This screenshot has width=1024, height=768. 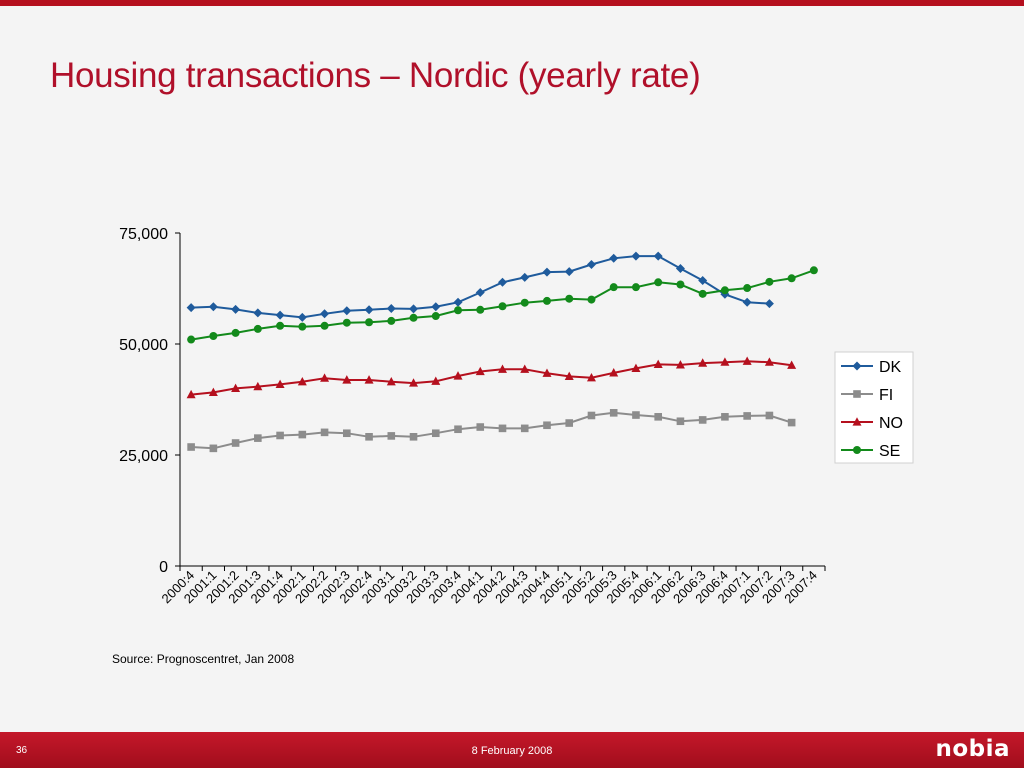 I want to click on series-line-fi, so click(x=491, y=430).